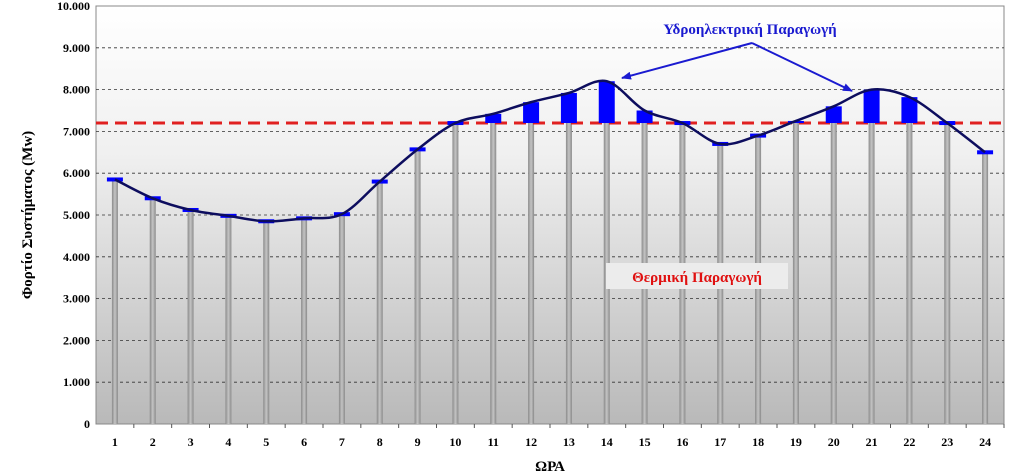  I want to click on y-axis-title: Φορτίο Συστήματος (Mw), so click(28, 215).